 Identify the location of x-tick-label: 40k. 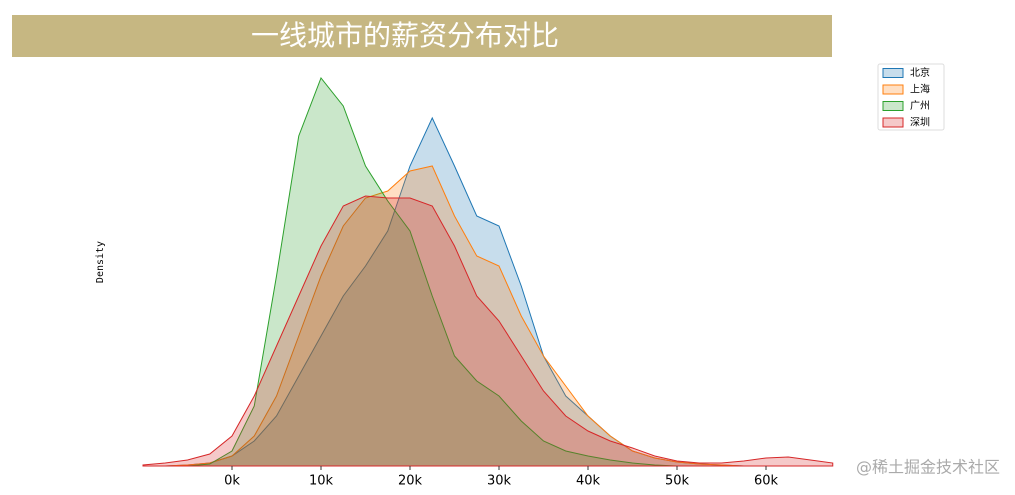
(588, 481).